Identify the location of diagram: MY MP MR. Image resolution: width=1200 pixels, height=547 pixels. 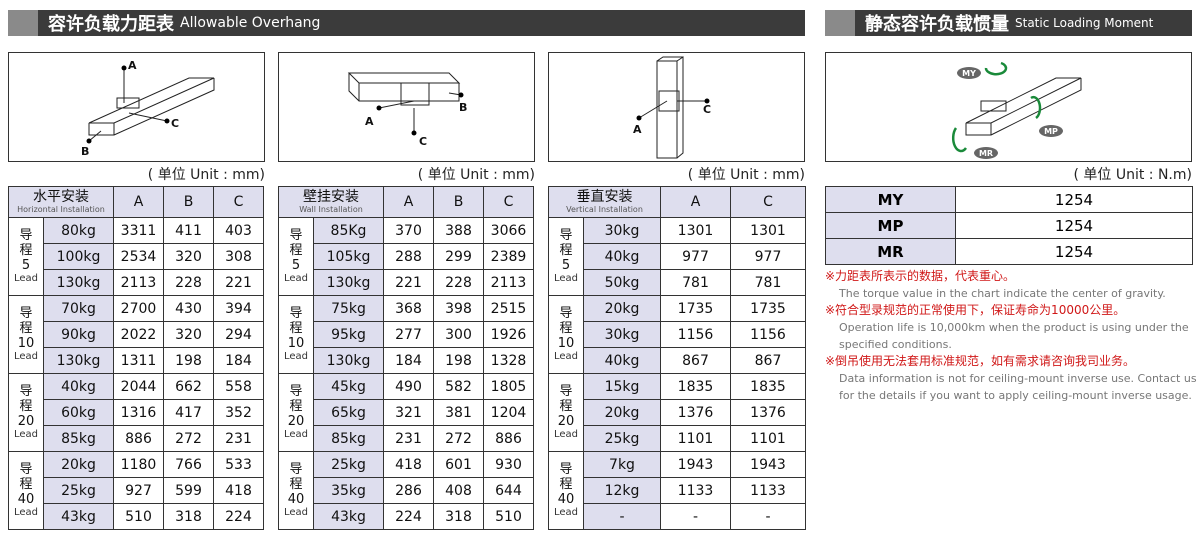
(1008, 107).